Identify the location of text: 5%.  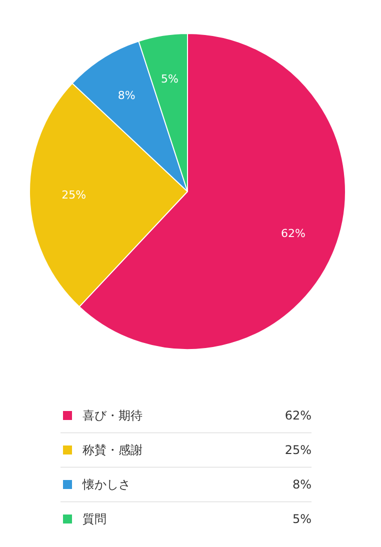
(302, 519).